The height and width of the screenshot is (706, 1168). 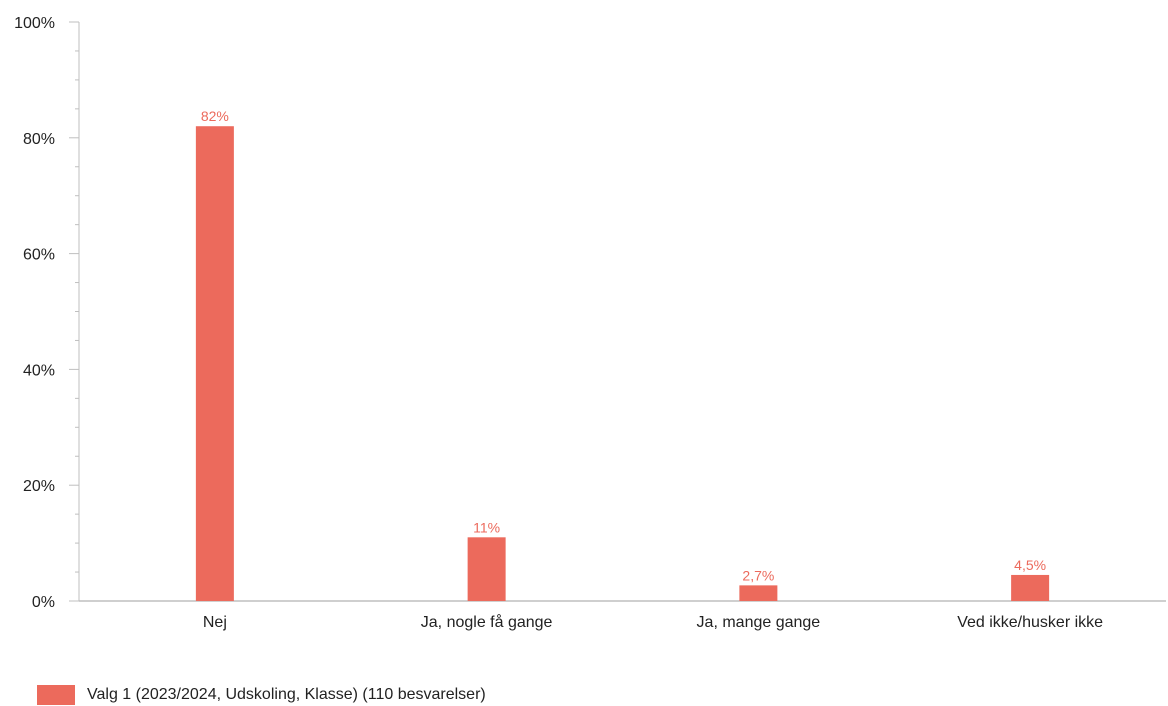 What do you see at coordinates (1030, 565) in the screenshot?
I see `data-label: 4,5%` at bounding box center [1030, 565].